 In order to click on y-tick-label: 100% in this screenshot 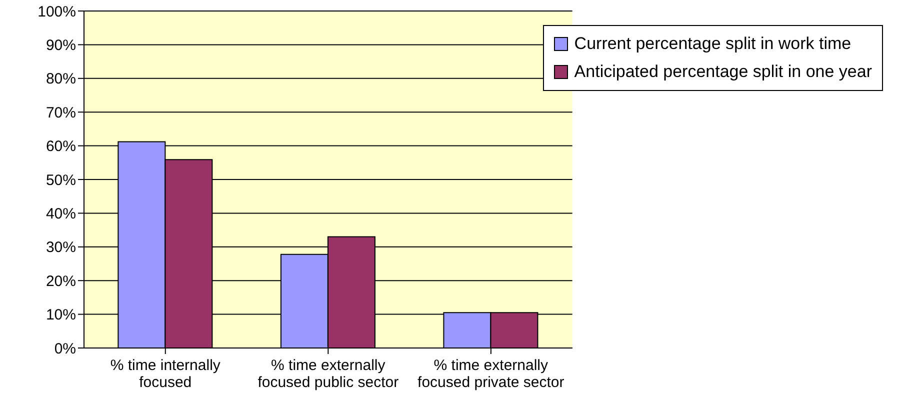, I will do `click(57, 11)`.